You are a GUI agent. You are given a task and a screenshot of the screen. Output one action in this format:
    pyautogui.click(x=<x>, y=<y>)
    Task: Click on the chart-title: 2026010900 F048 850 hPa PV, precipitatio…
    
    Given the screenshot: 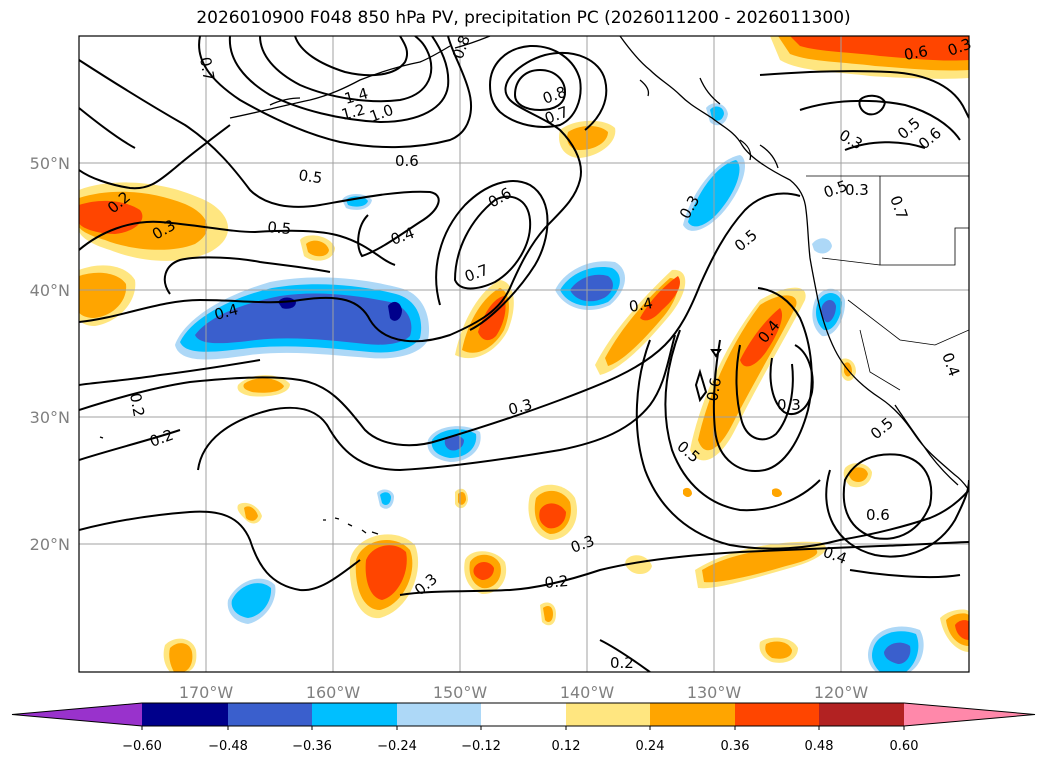 What is the action you would take?
    pyautogui.click(x=523, y=18)
    